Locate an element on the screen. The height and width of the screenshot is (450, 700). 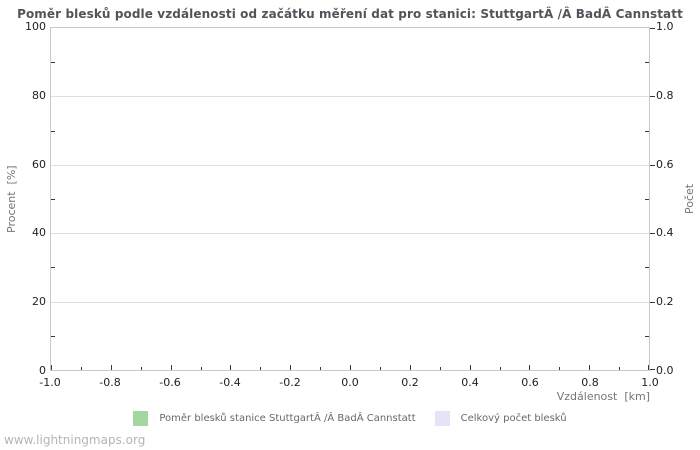
x-tick-label: 0.0 is located at coordinates (350, 382).